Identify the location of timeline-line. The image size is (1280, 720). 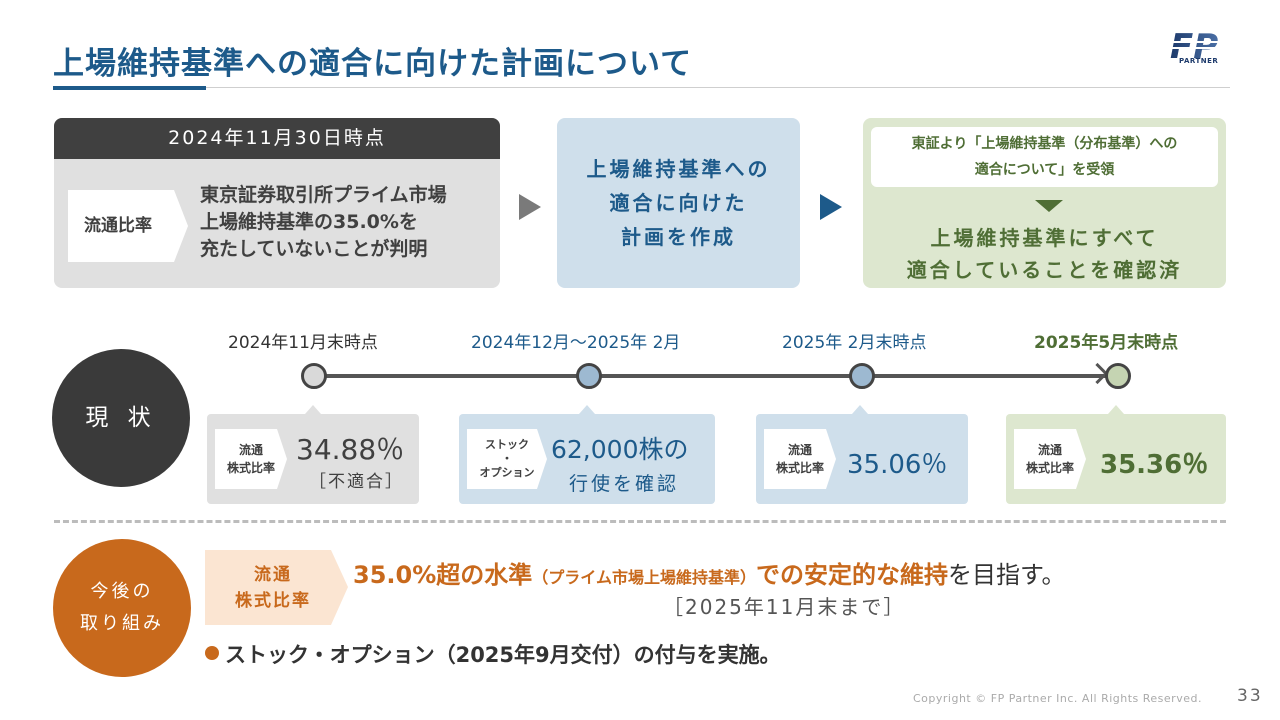
(710, 376).